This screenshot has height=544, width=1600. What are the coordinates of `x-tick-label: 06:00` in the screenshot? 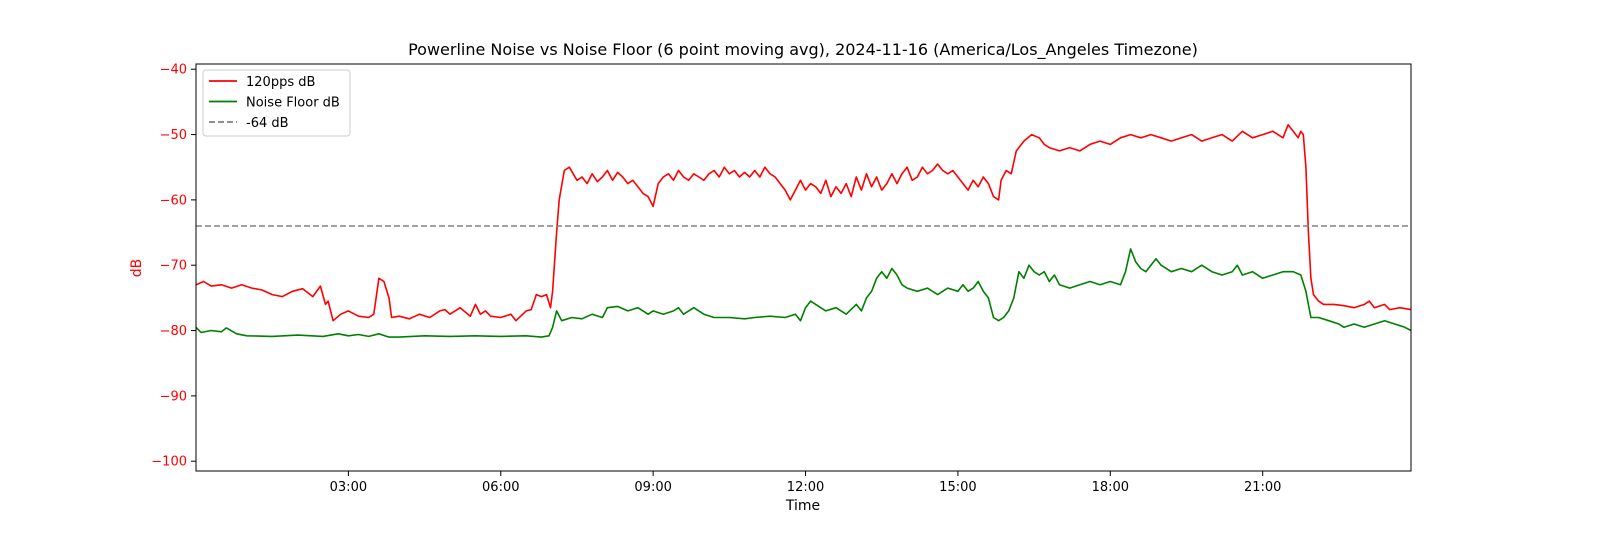 It's located at (500, 487).